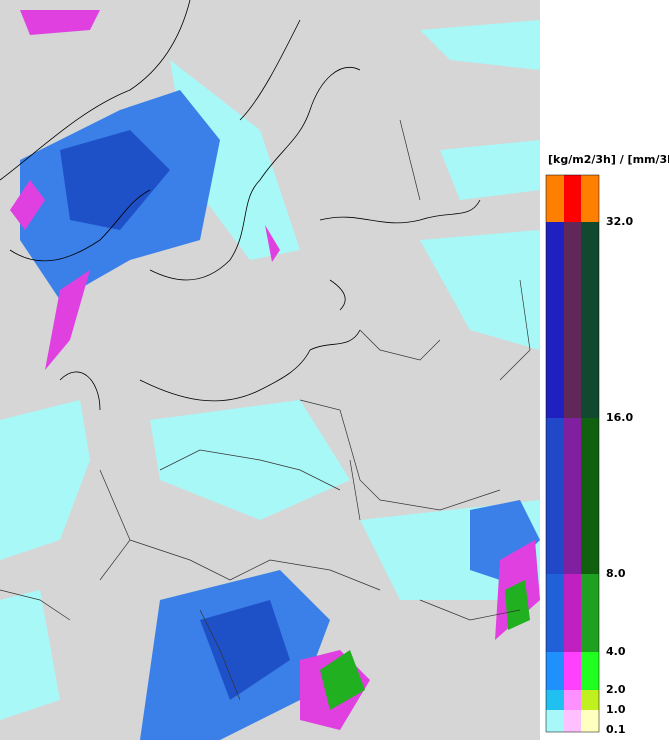  Describe the element at coordinates (619, 417) in the screenshot. I see `legend-tick-label: 16.0` at that location.